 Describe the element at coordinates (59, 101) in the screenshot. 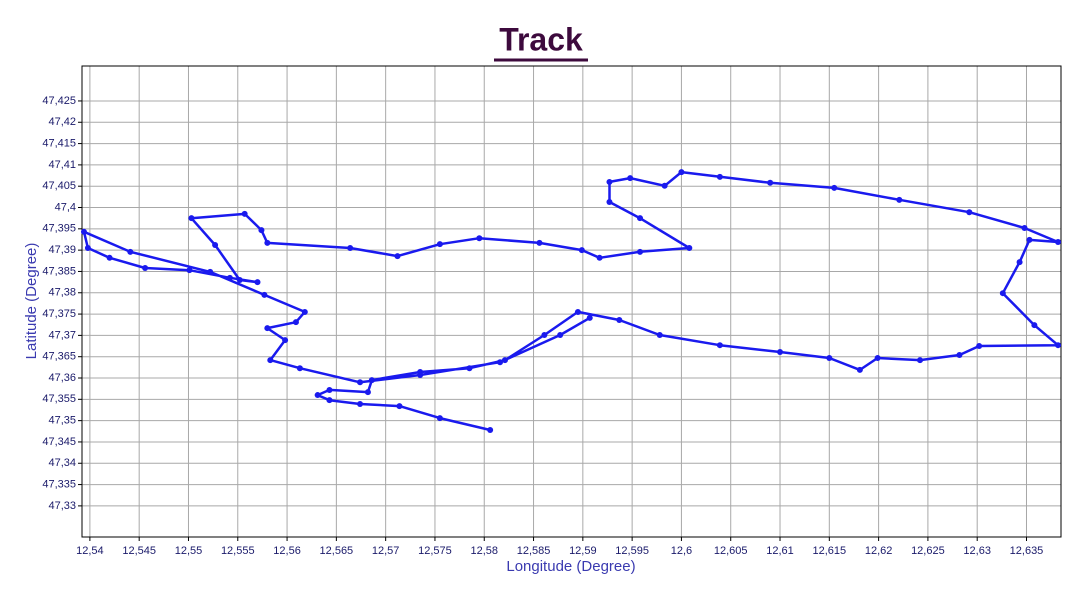

I see `y-tick-label: 47,425` at that location.